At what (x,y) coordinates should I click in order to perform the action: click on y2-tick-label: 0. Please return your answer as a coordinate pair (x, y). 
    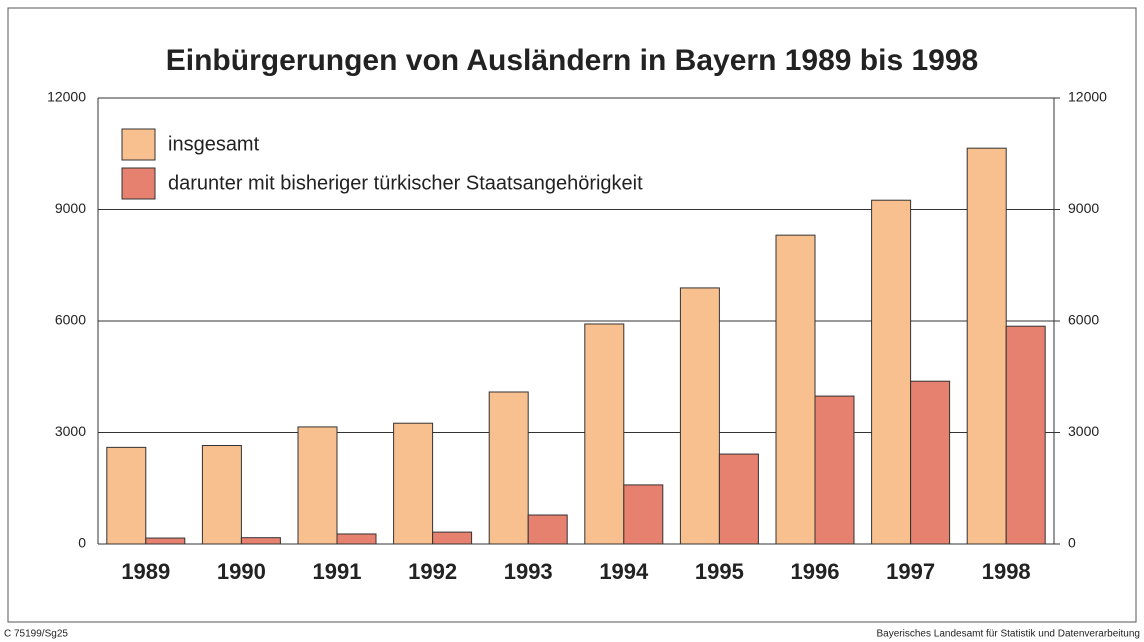
    Looking at the image, I should click on (1072, 543).